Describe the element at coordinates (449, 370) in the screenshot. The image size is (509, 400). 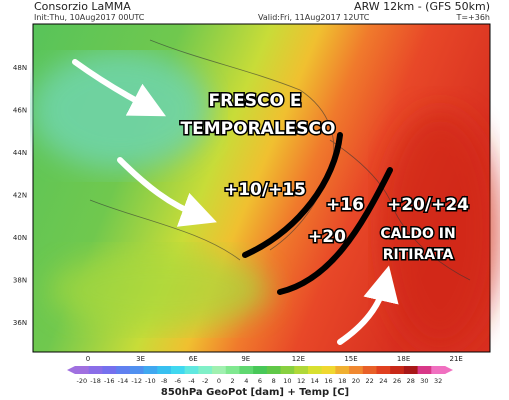
I see `colorbar-arrow-right` at that location.